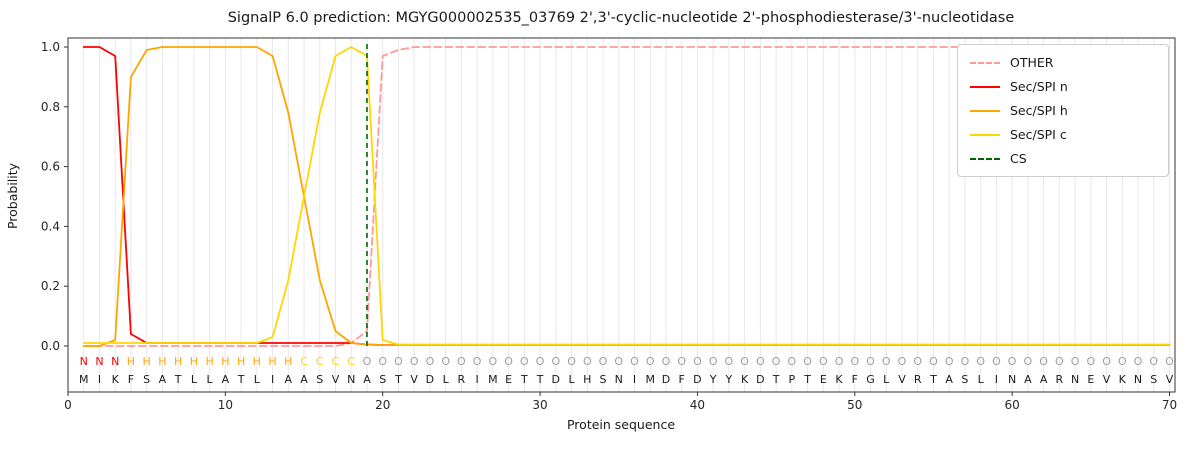  I want to click on legend-item-Sec/SPI h: Sec/SPI h, so click(1064, 110).